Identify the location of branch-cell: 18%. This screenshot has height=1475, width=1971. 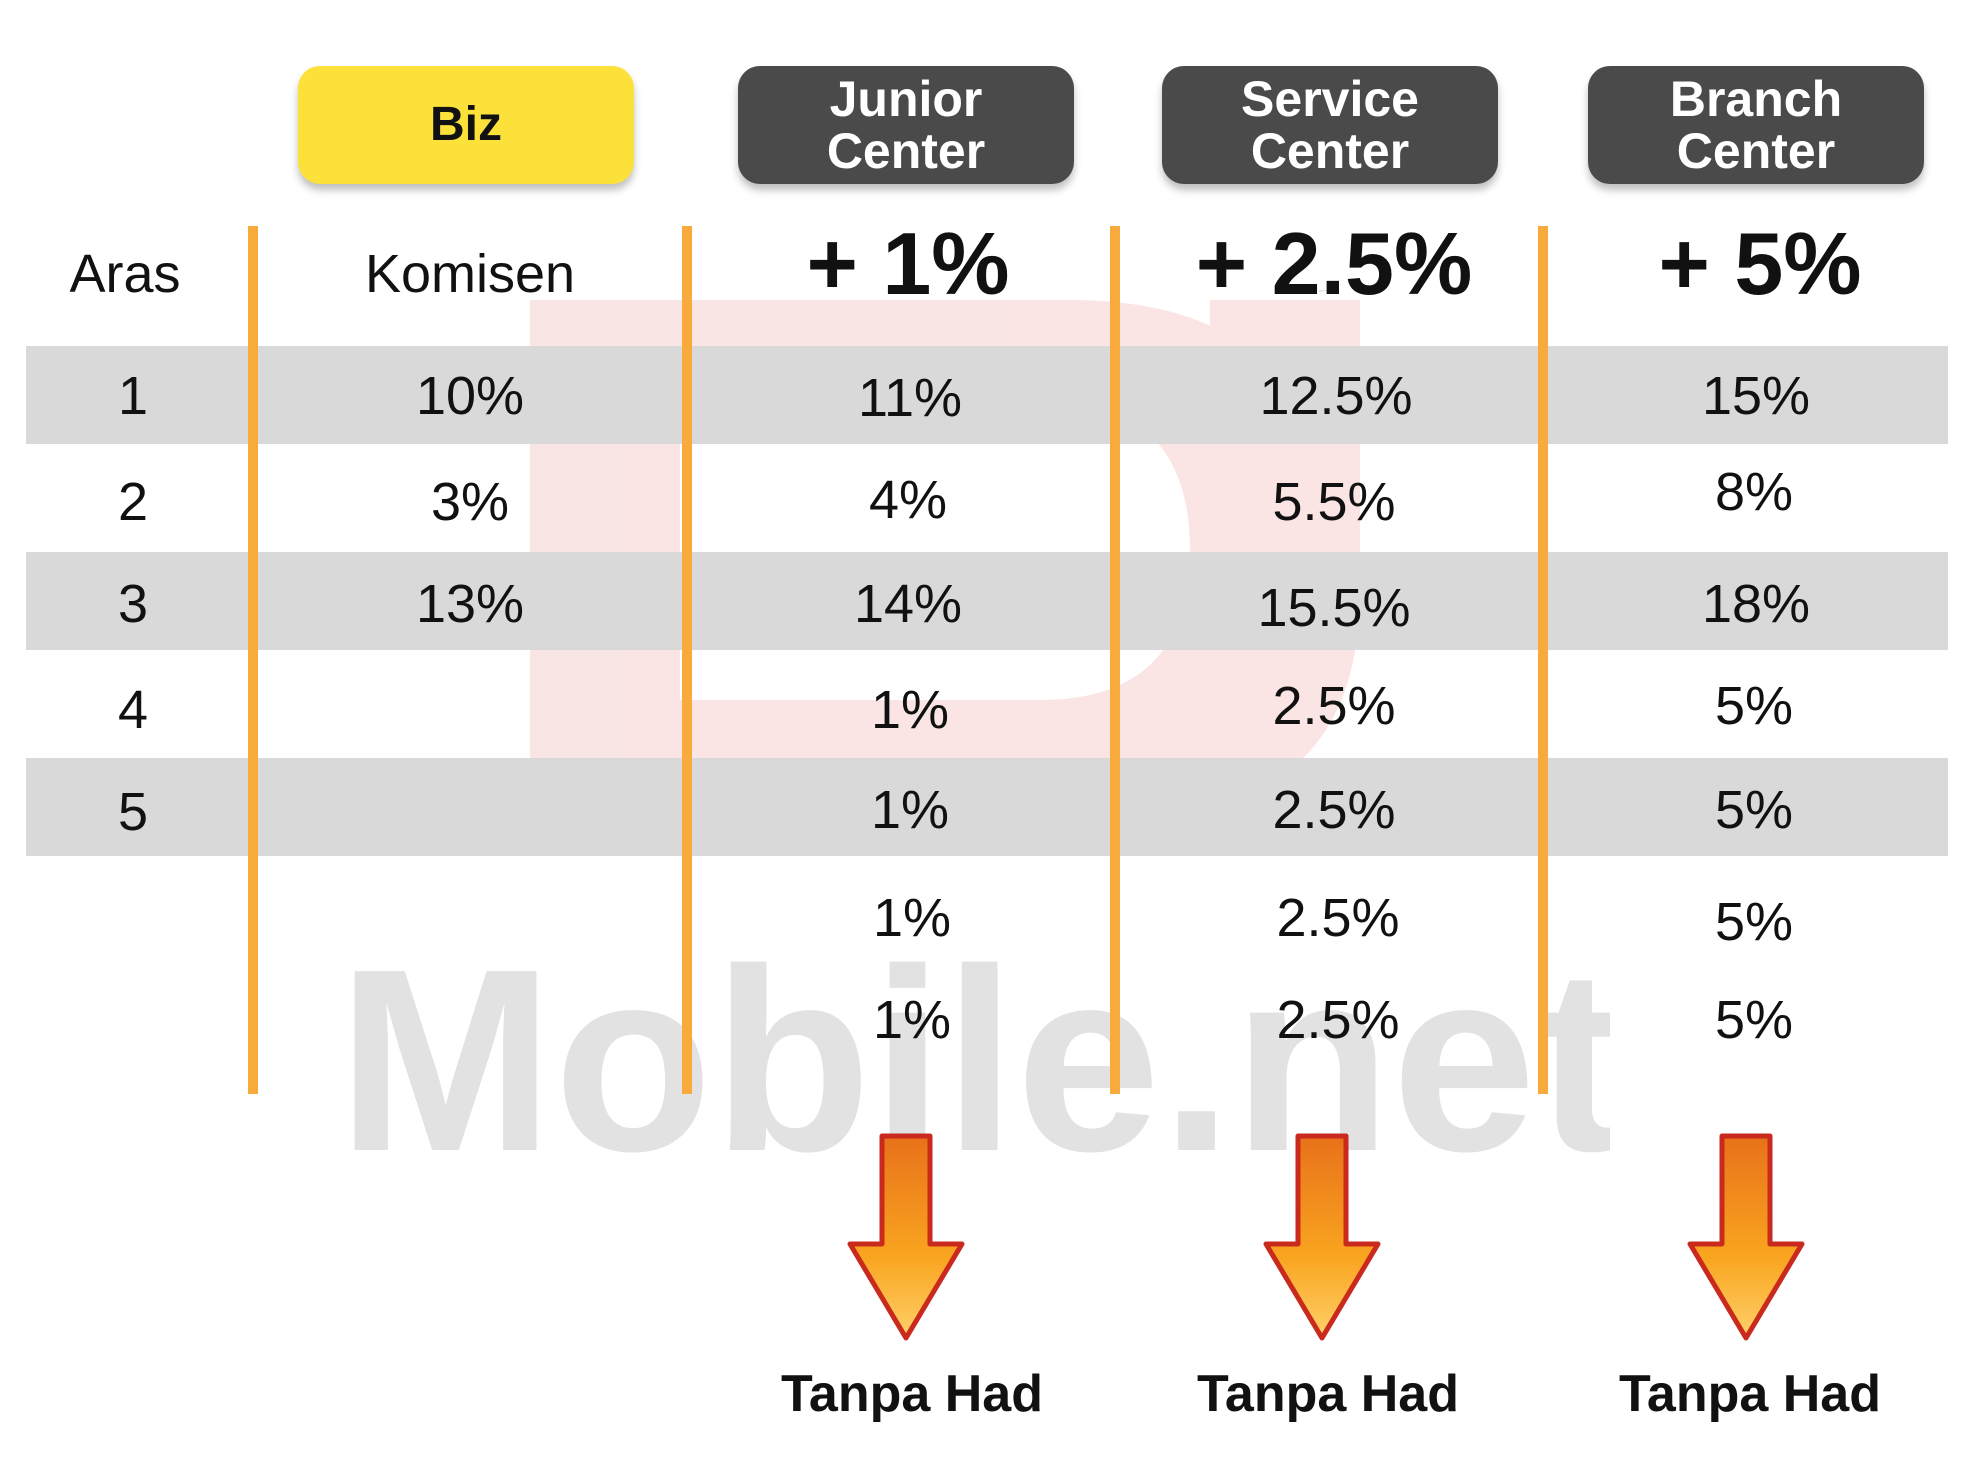
(1756, 604).